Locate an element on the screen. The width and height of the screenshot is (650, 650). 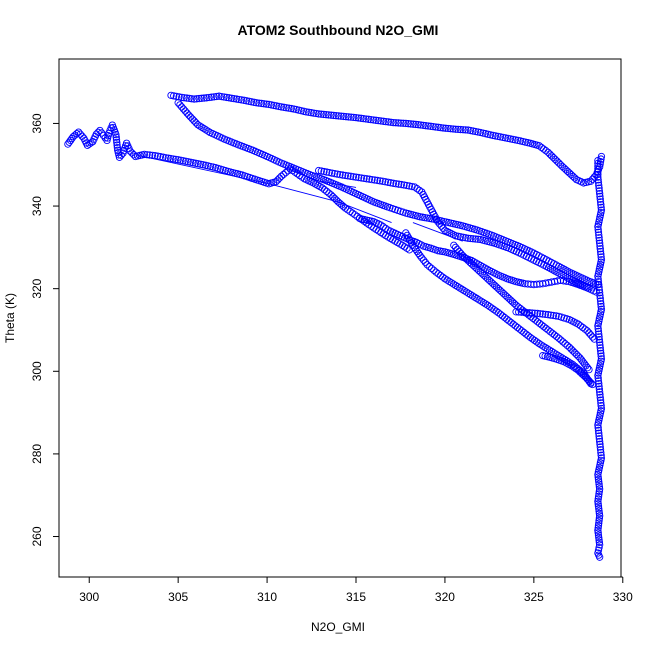
y-tick-label: 360 is located at coordinates (37, 123).